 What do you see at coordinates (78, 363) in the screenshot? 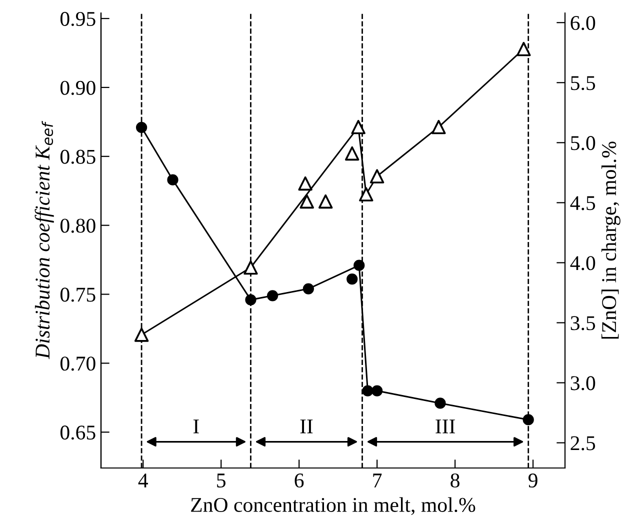
I see `y-tick-label: 0.70` at bounding box center [78, 363].